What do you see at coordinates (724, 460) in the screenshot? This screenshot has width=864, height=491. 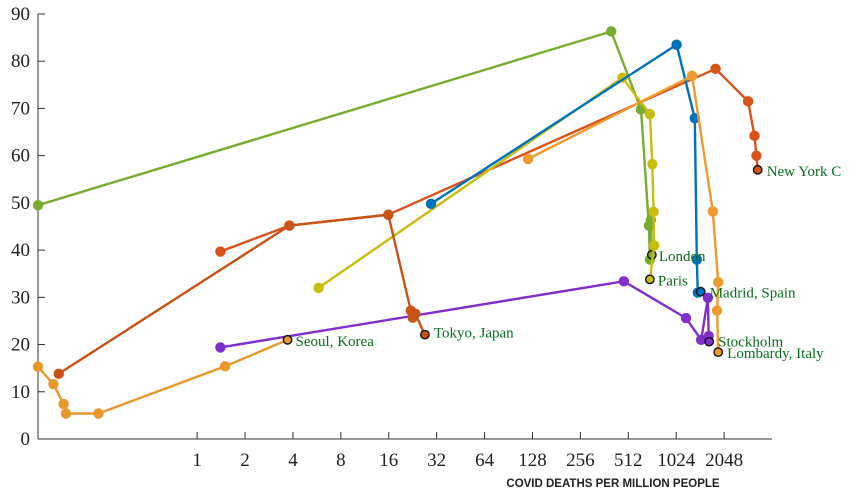 I see `x-tick-label: 2048` at bounding box center [724, 460].